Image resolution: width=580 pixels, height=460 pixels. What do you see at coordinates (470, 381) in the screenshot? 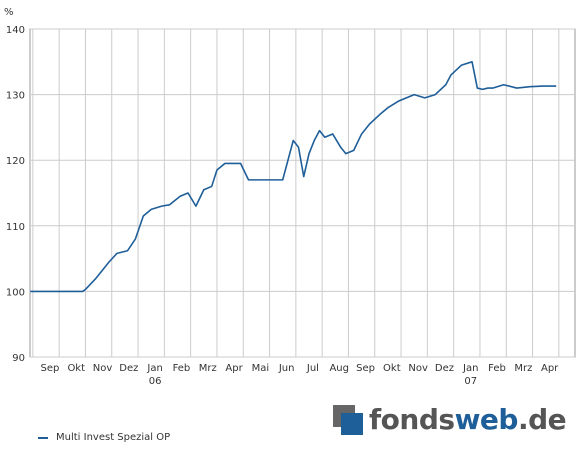
I see `x-year-label: 07` at bounding box center [470, 381].